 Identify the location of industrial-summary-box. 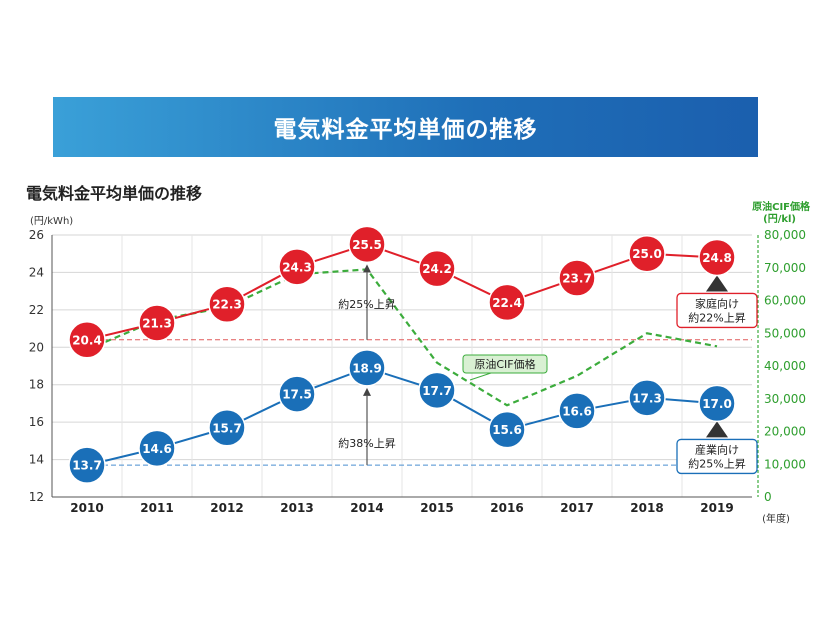
(717, 456).